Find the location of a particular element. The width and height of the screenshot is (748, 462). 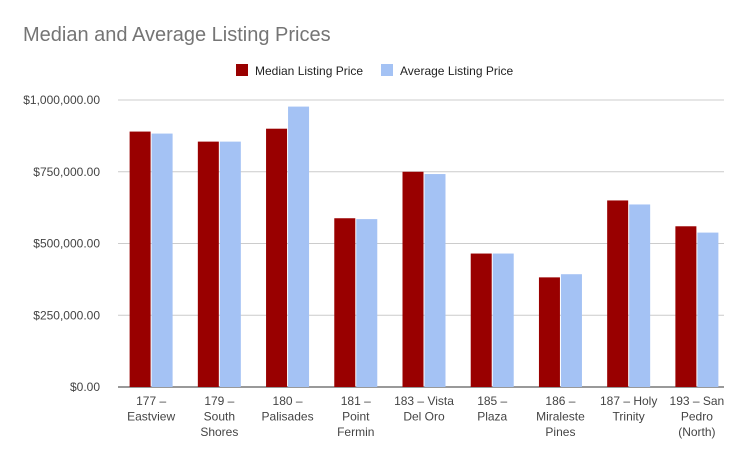

x-category-label-line: Fermin is located at coordinates (355, 432).